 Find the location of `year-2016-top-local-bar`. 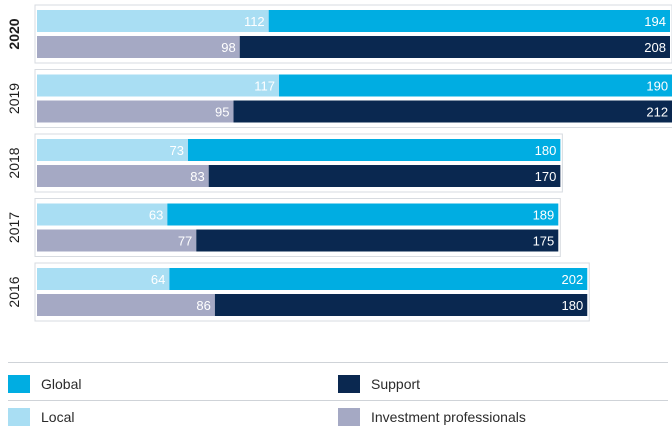

year-2016-top-local-bar is located at coordinates (103, 279).